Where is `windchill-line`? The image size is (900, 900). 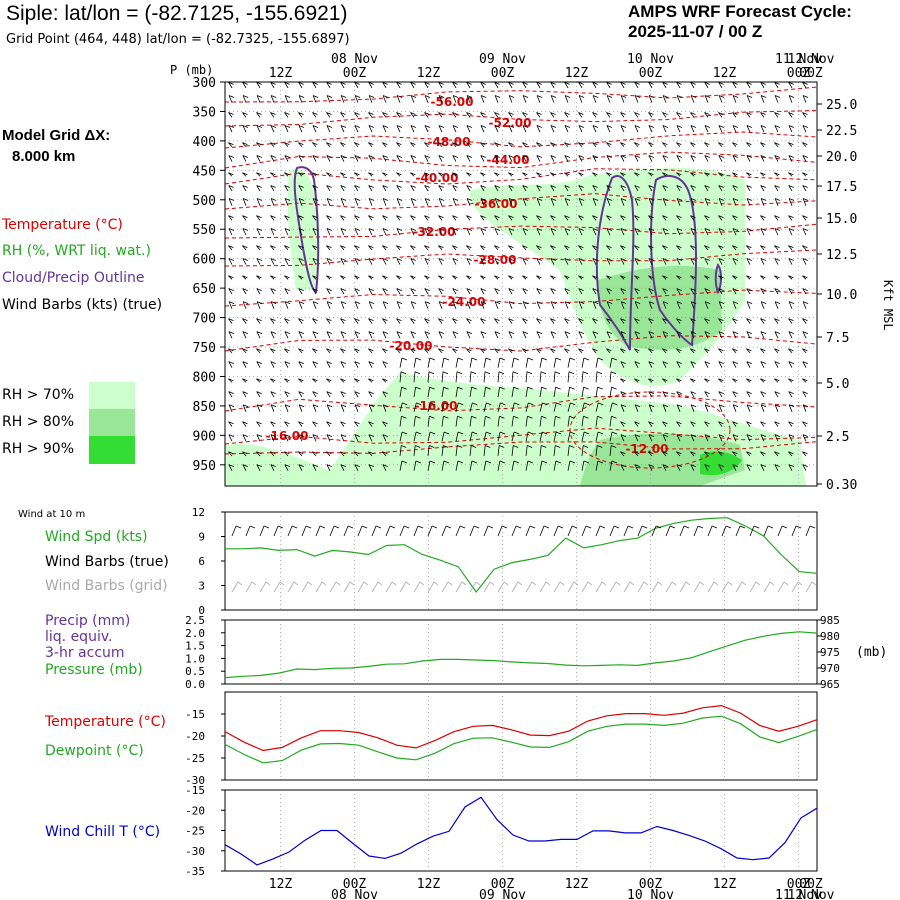
windchill-line is located at coordinates (521, 831).